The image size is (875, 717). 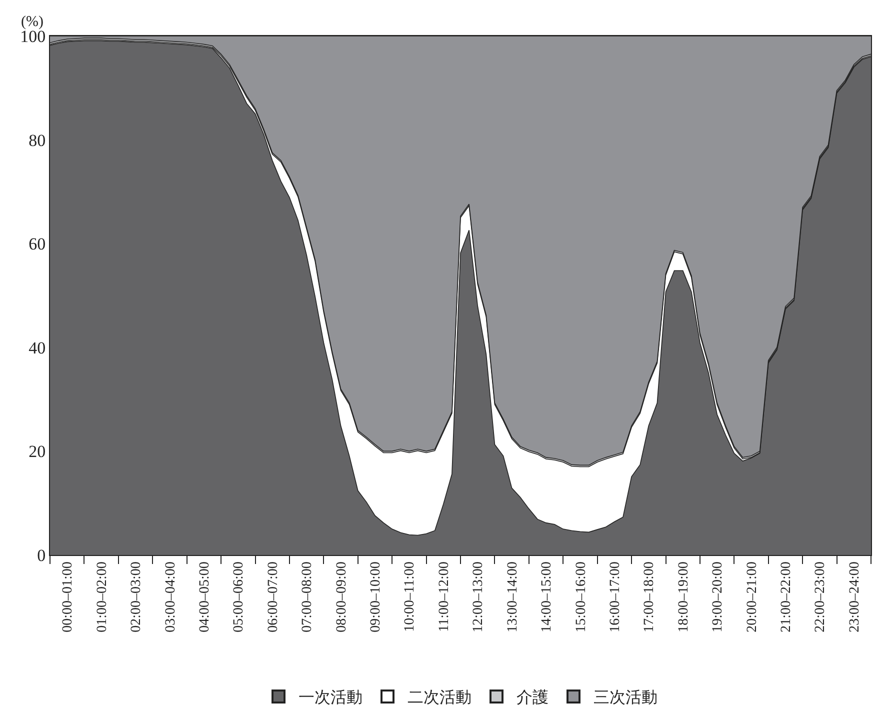 What do you see at coordinates (204, 597) in the screenshot?
I see `x-tick-label: 04:00–05:00` at bounding box center [204, 597].